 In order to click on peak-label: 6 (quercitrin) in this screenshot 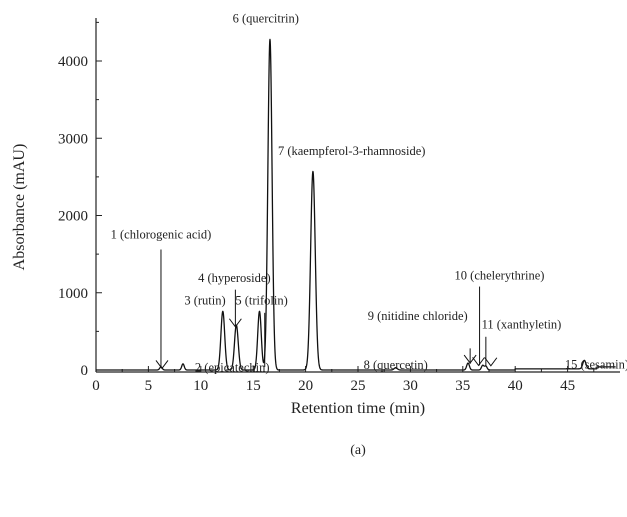, I will do `click(266, 18)`.